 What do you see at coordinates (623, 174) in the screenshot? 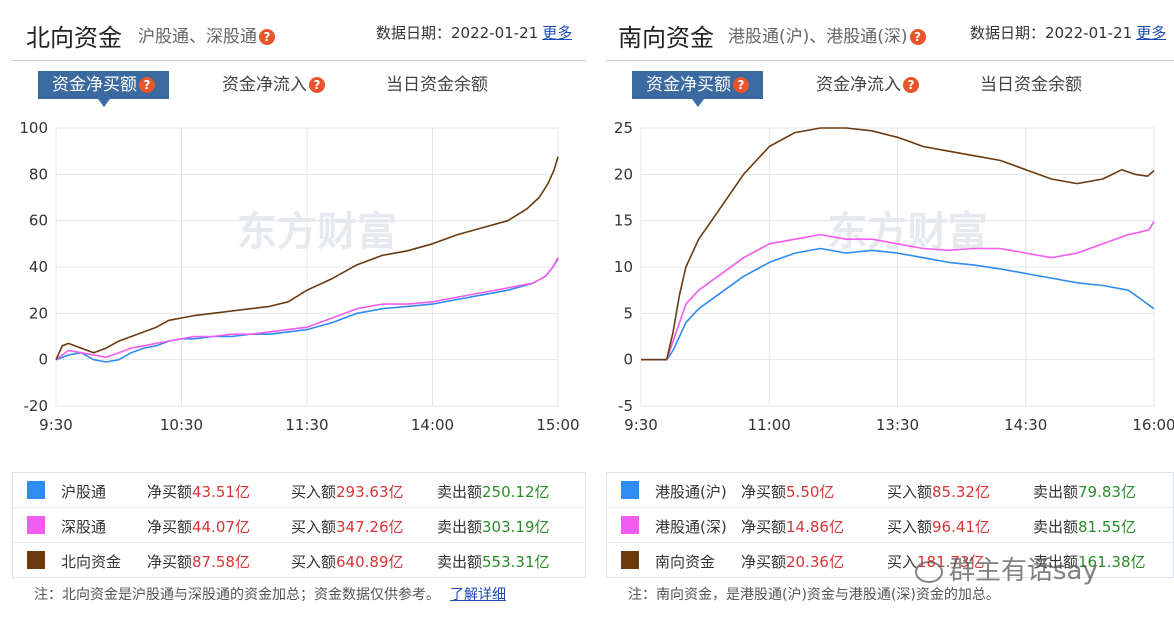
I see `y-tick-label: 20` at bounding box center [623, 174].